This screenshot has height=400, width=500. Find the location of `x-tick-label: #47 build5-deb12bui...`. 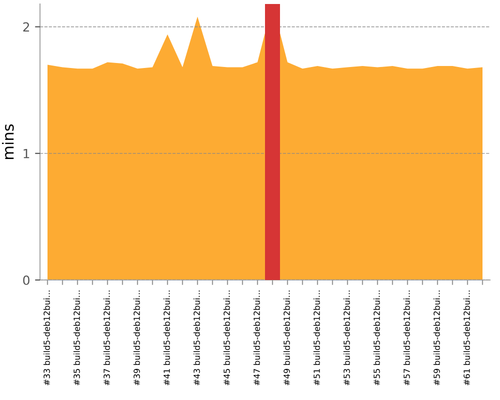

x-tick-label: #47 build5-deb12bui... is located at coordinates (256, 338).